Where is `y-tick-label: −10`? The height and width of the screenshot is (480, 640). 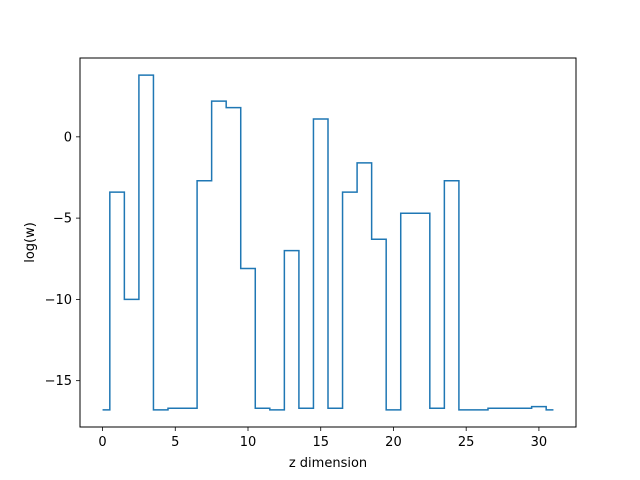
y-tick-label: −10 is located at coordinates (58, 300).